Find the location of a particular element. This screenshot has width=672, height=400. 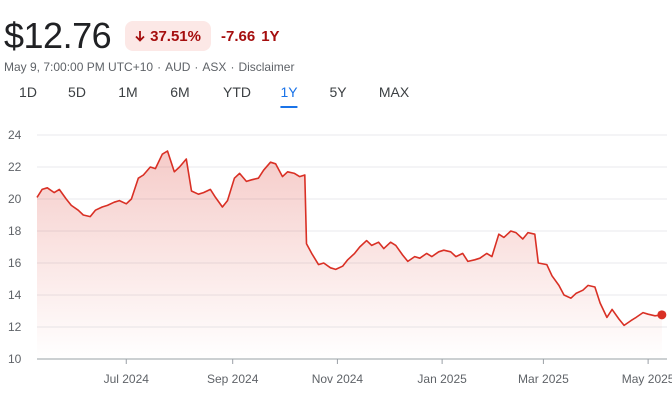

quote-exchange: ASX is located at coordinates (214, 67).